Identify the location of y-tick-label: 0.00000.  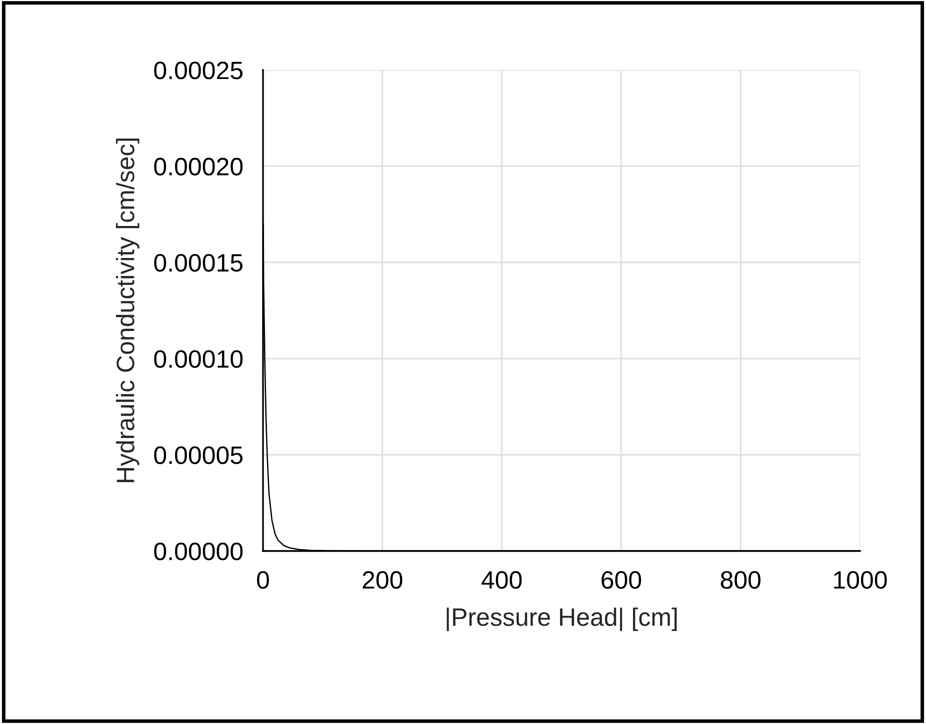
(198, 551).